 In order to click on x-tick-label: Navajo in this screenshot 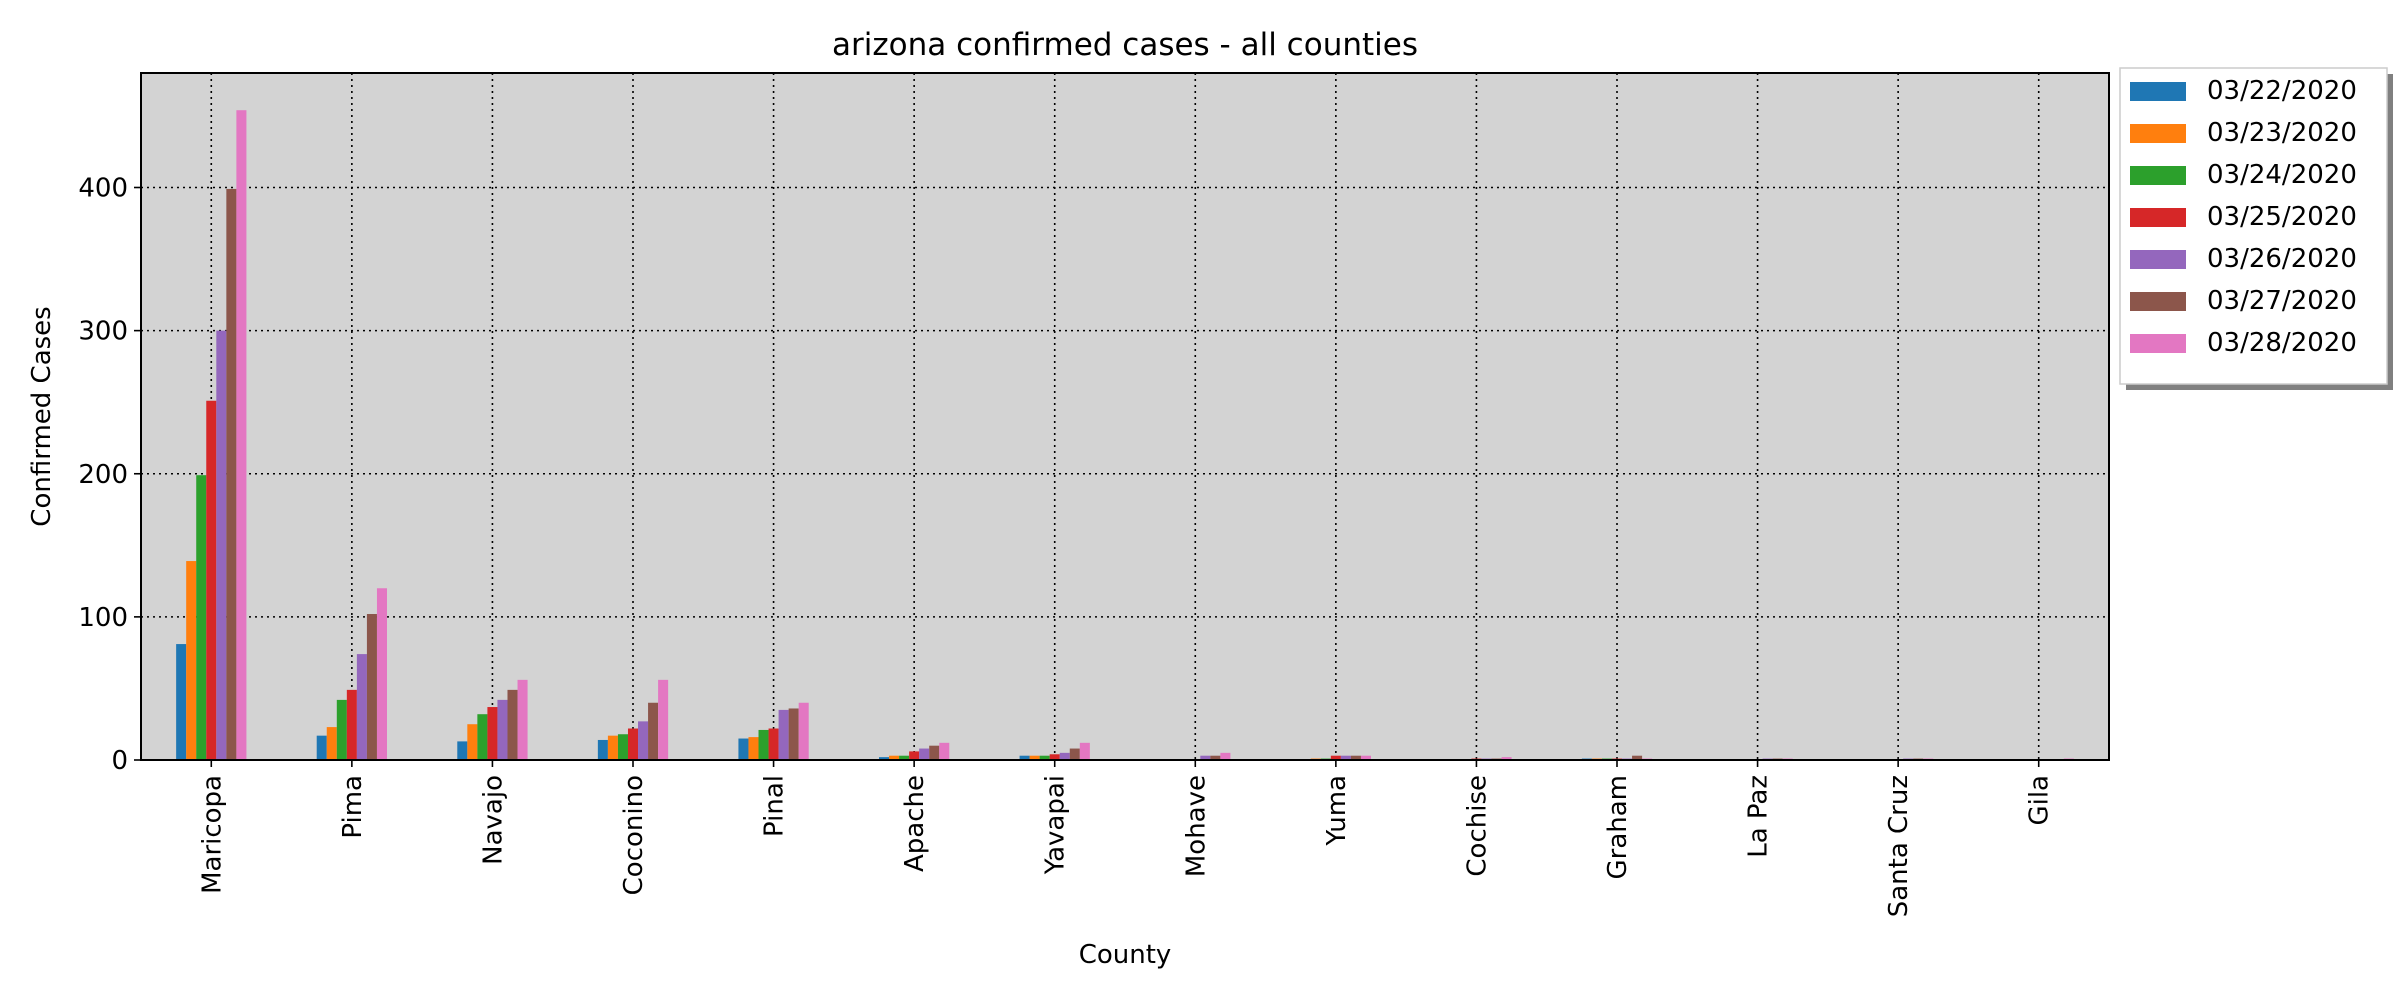, I will do `click(493, 820)`.